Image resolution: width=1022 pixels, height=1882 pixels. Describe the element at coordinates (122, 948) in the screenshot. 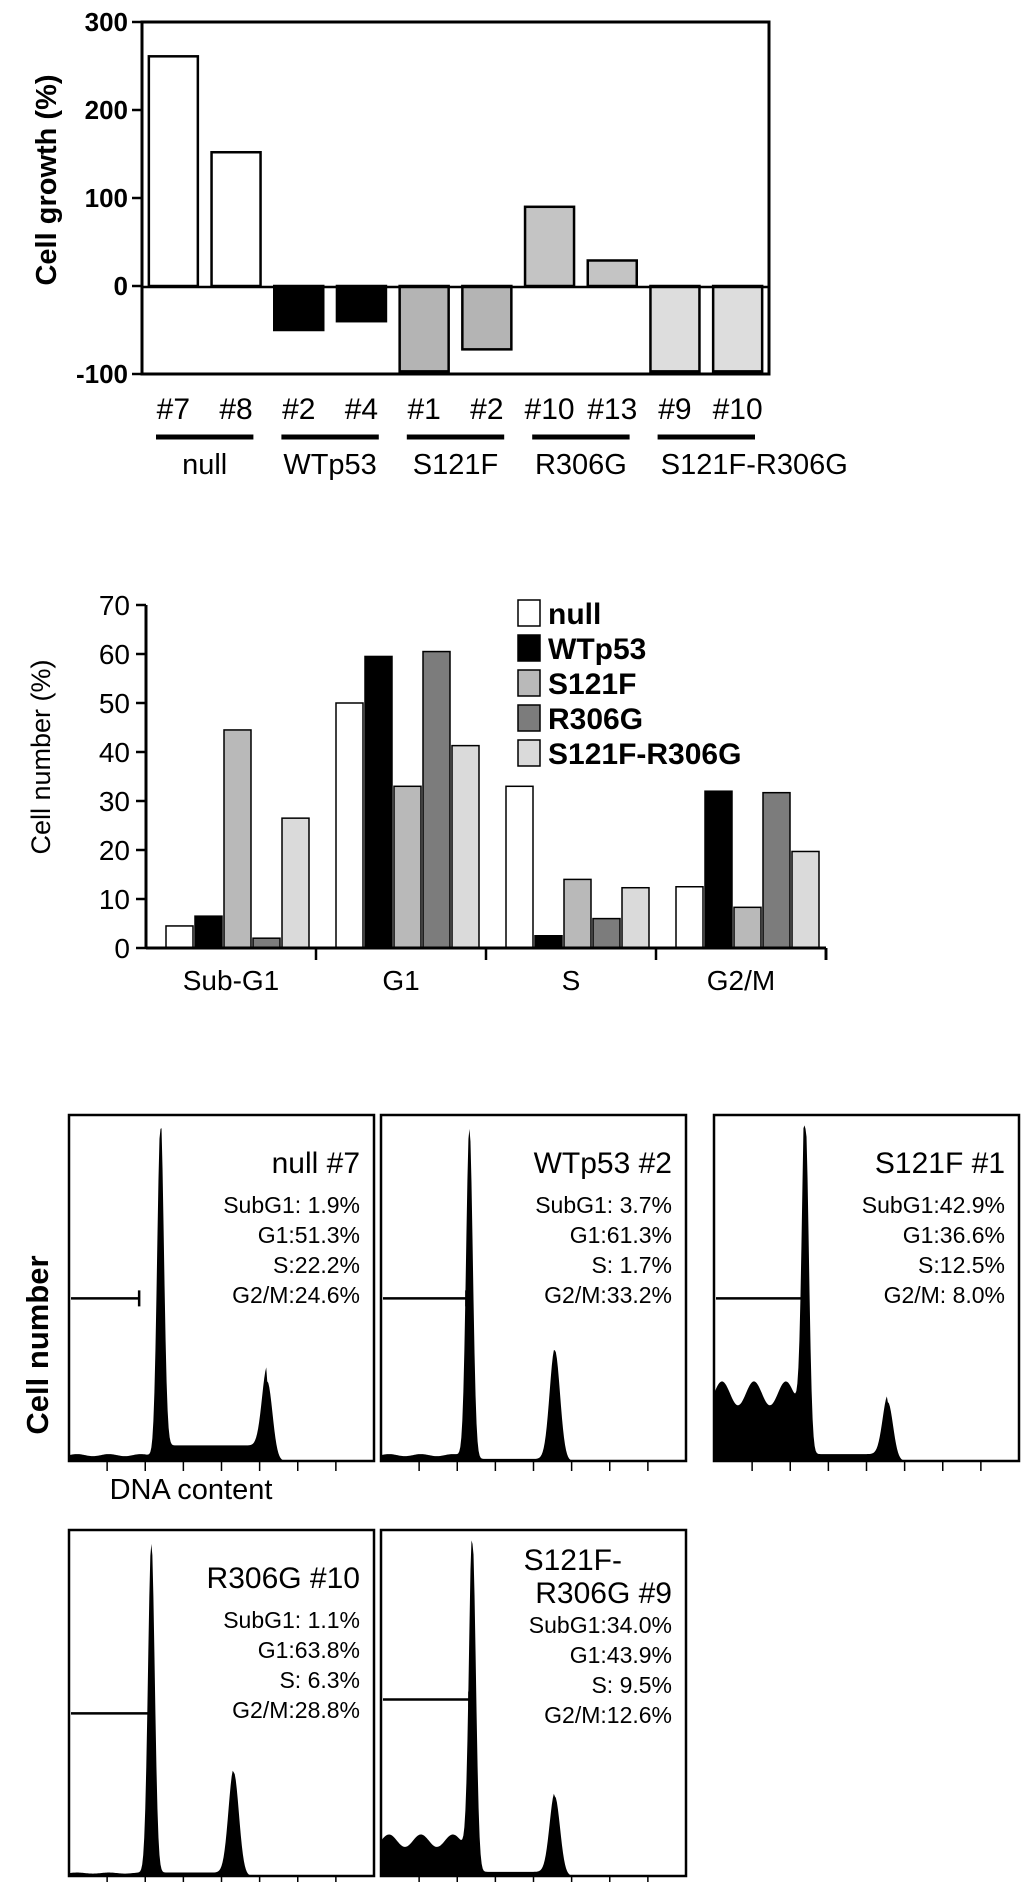

I see `cell-number-y-tick-label: 0` at that location.